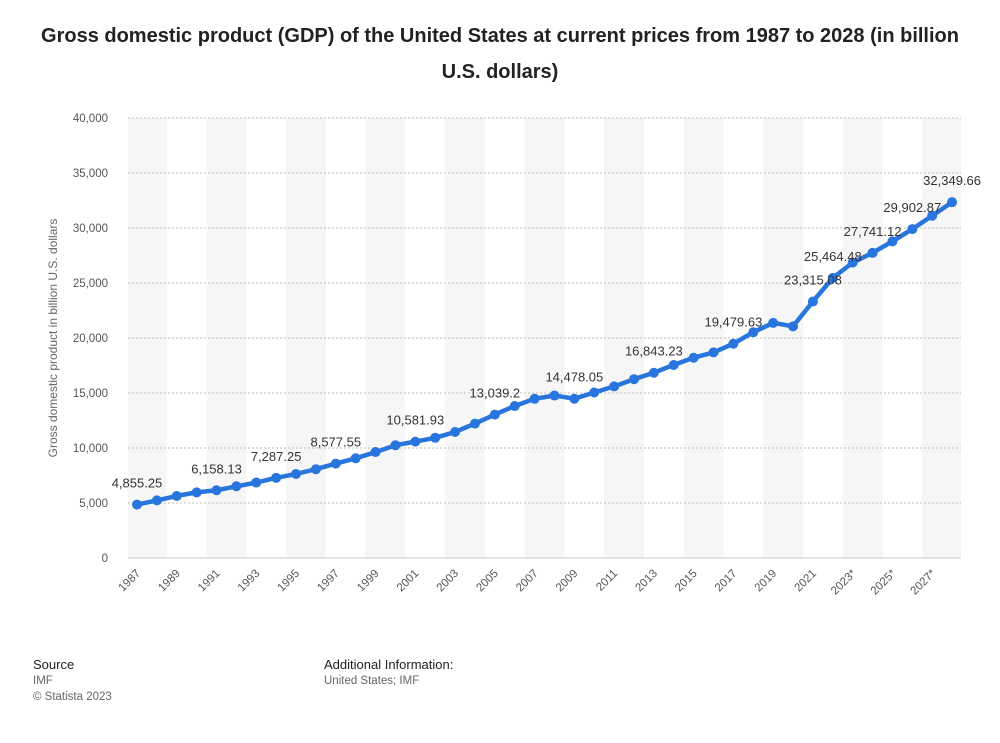 The height and width of the screenshot is (743, 1000). Describe the element at coordinates (567, 581) in the screenshot. I see `x-tick-label: 2009` at that location.